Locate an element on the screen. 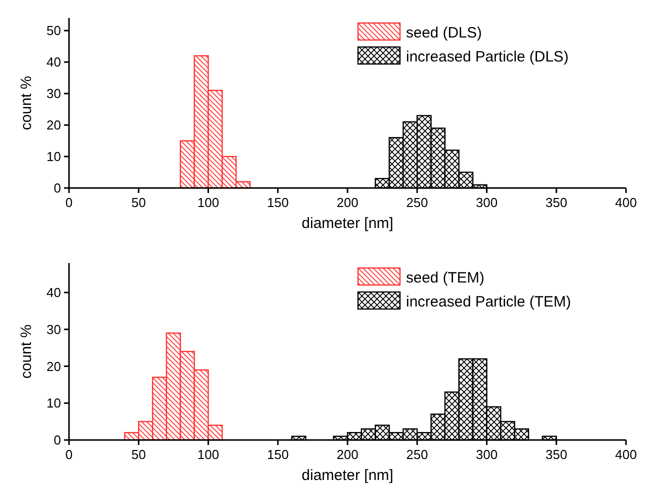 This screenshot has height=491, width=645. legend-label: increased Particle (DLS) is located at coordinates (487, 57).